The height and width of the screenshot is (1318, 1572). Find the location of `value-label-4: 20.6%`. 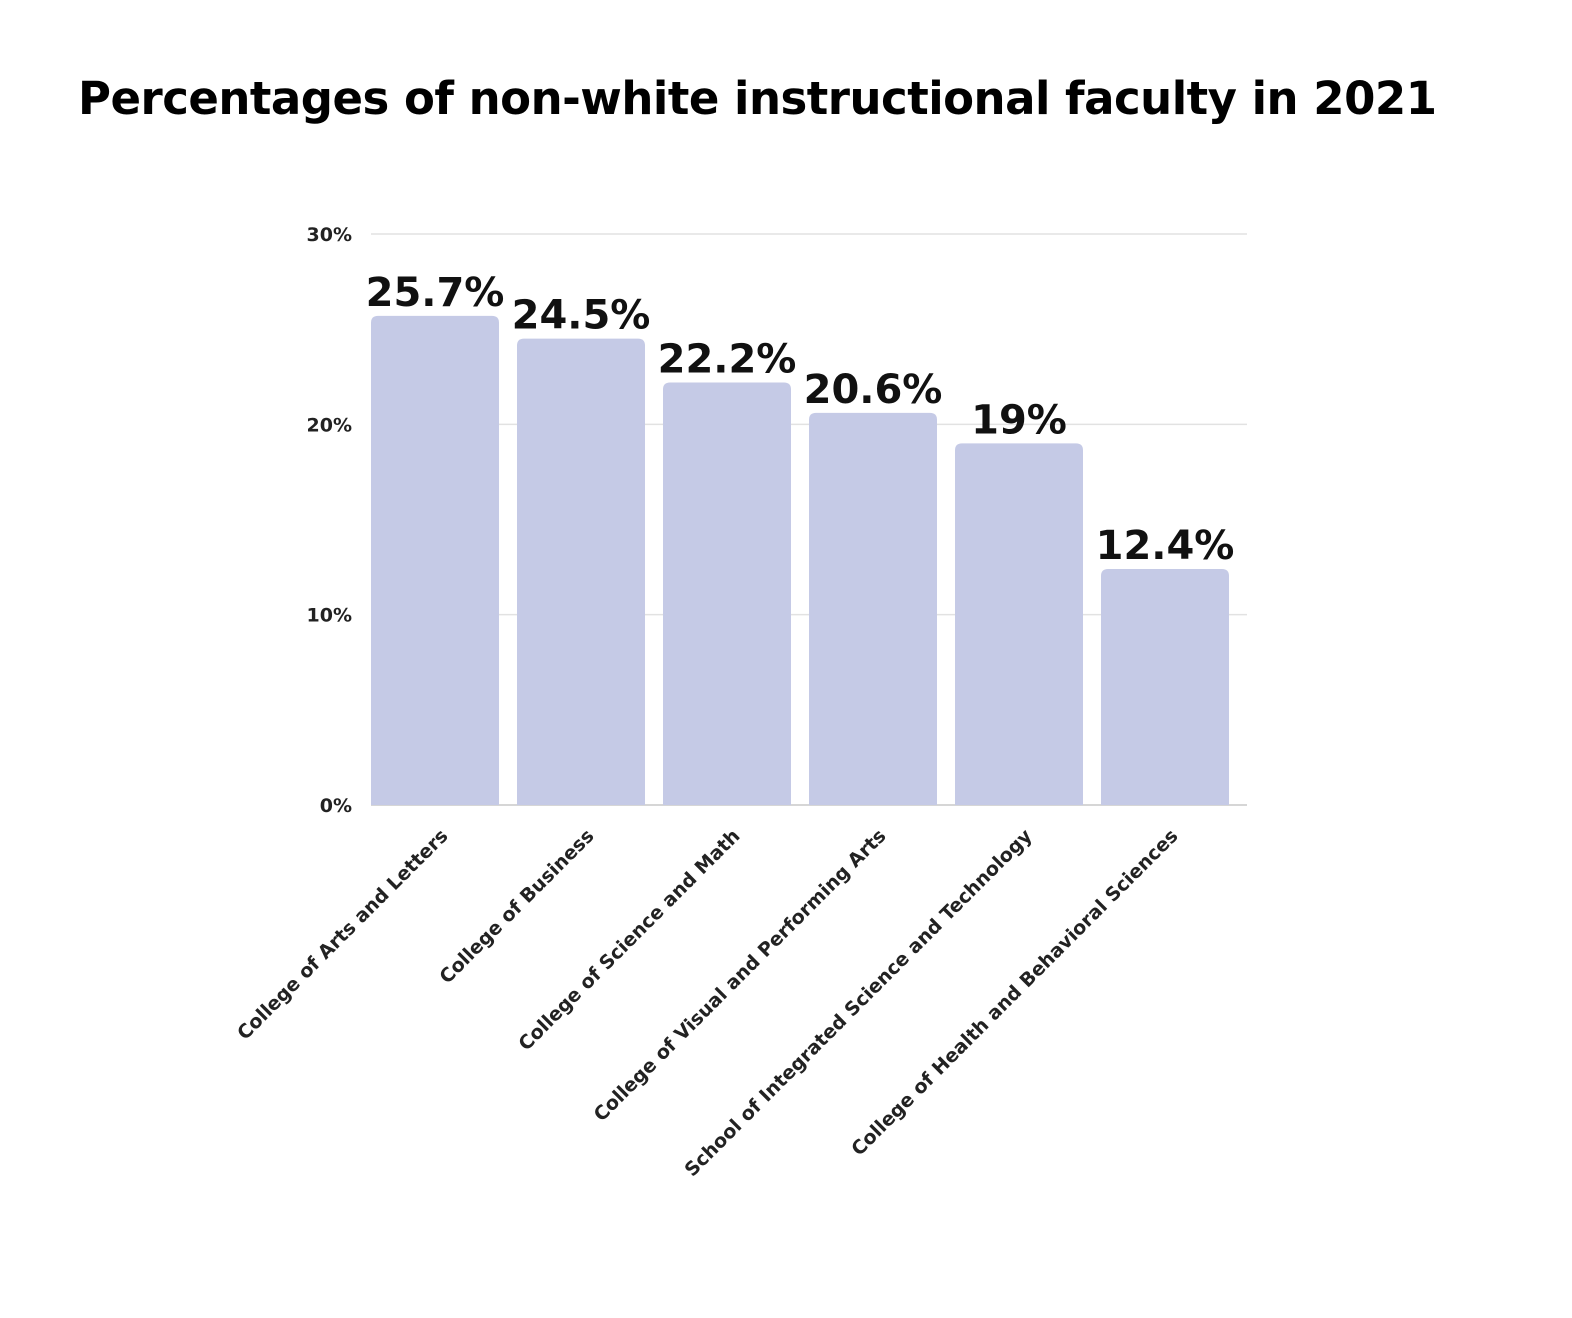

value-label-4: 20.6% is located at coordinates (873, 390).